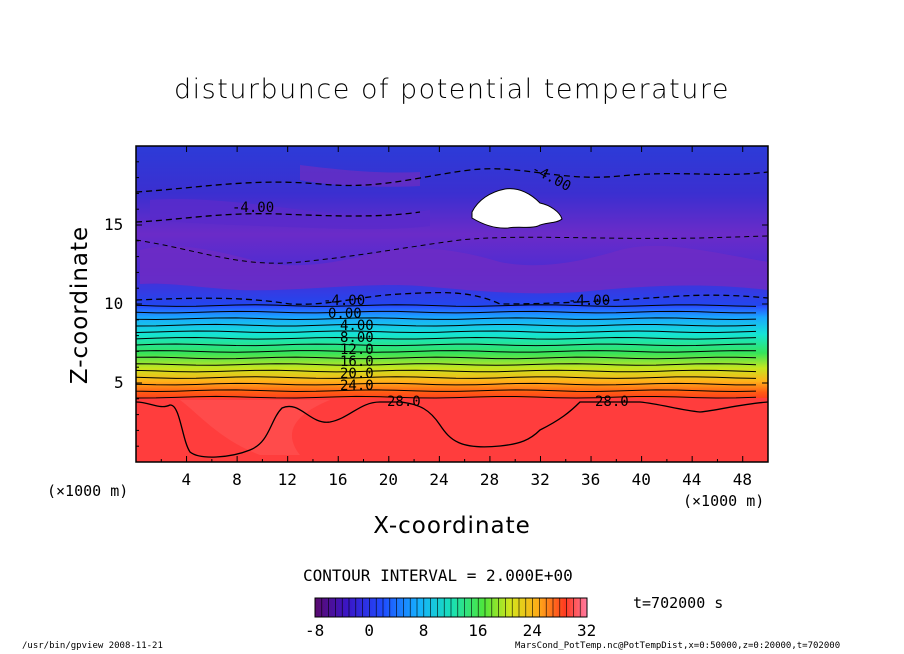 Image resolution: width=904 pixels, height=654 pixels. Describe the element at coordinates (478, 630) in the screenshot. I see `colorbar-tick-label: 16` at that location.